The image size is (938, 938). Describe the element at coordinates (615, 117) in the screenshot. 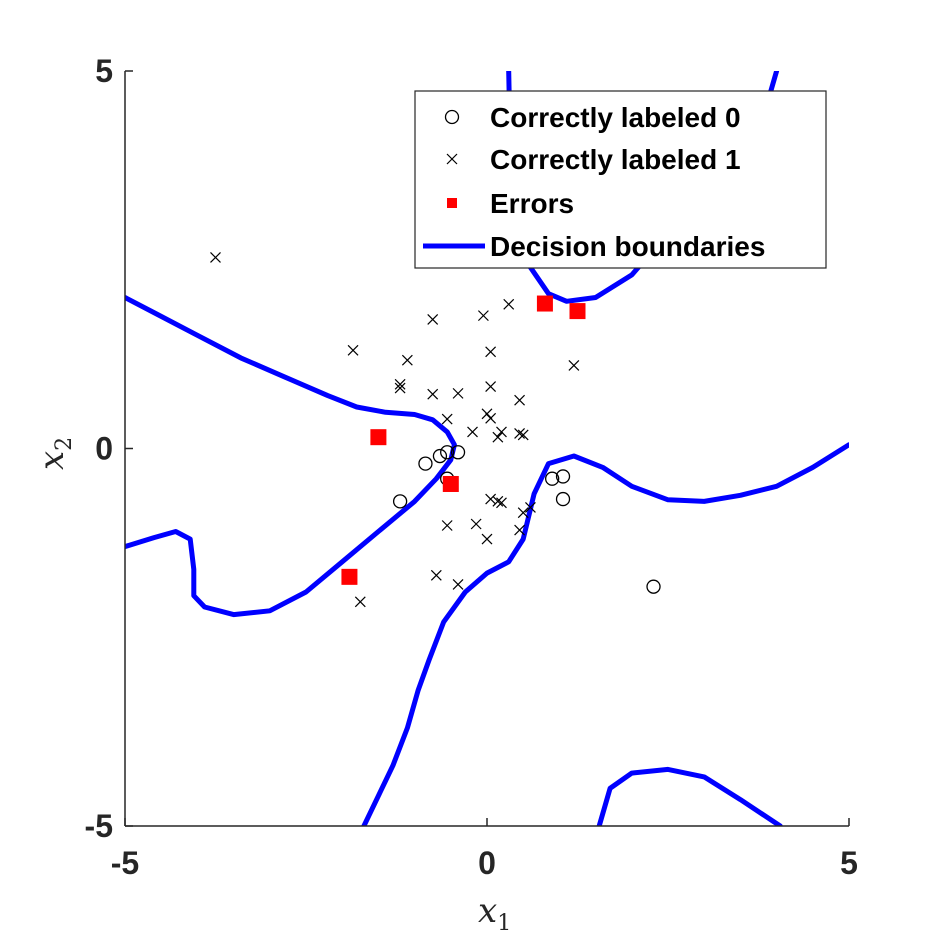

I see `legend-label-class0: Correctly labeled 0` at that location.